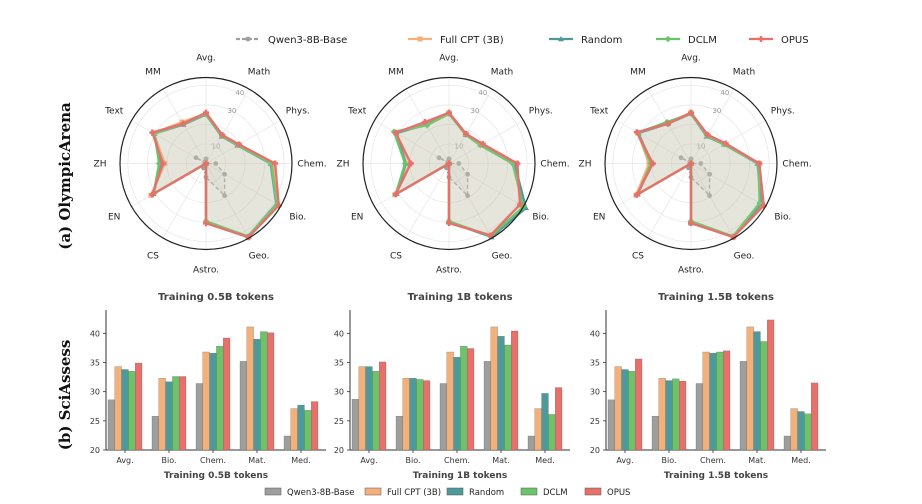  Describe the element at coordinates (724, 93) in the screenshot. I see `radar-r-tick-label: 40` at that location.